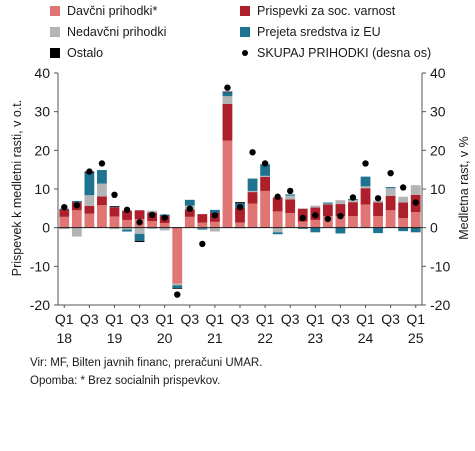  I want to click on y-tick-label-right: 30, so click(438, 112).